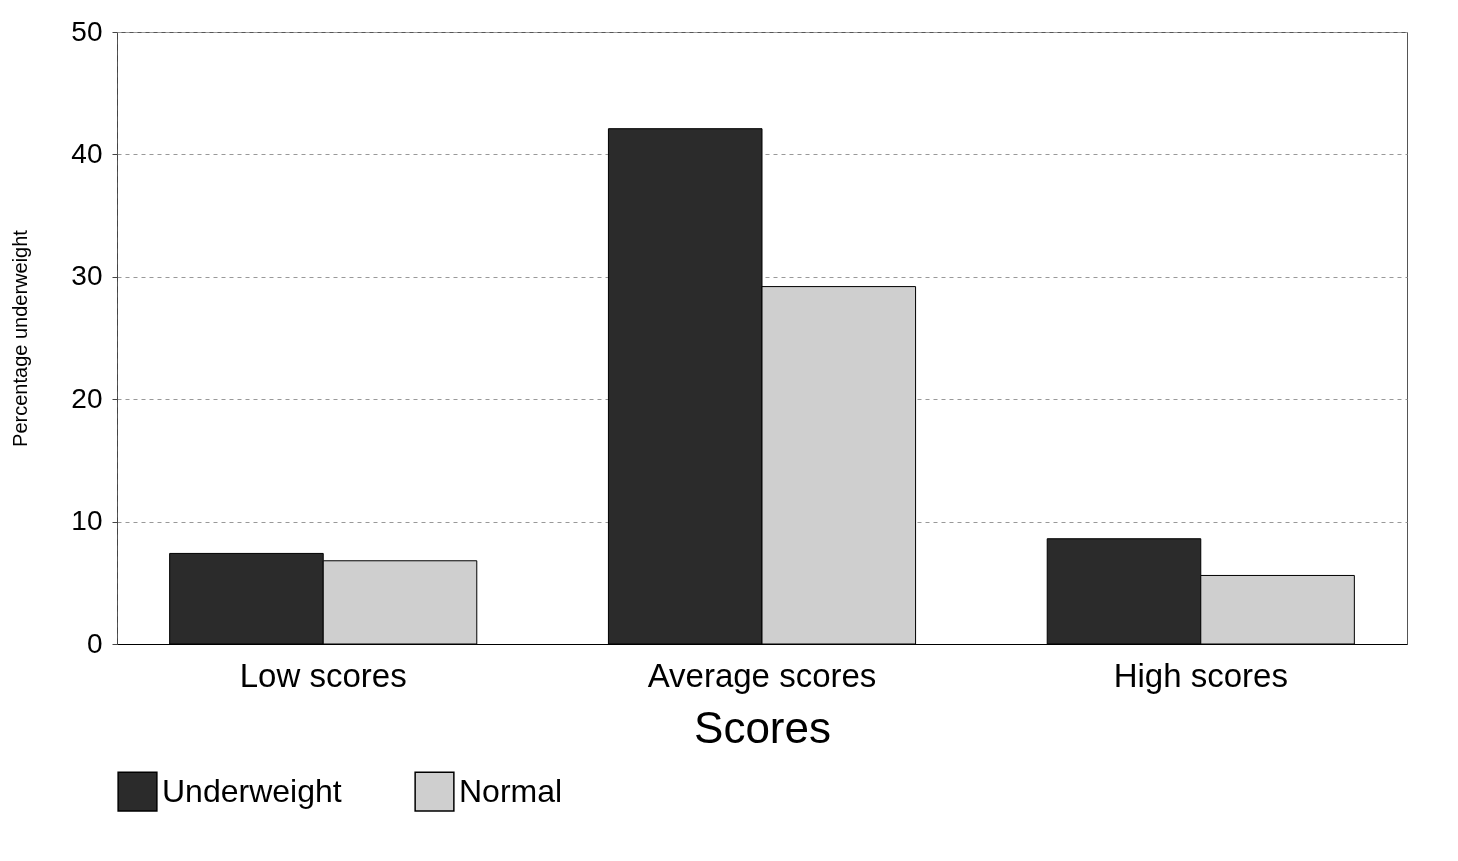  I want to click on legend-label: Underweight, so click(252, 790).